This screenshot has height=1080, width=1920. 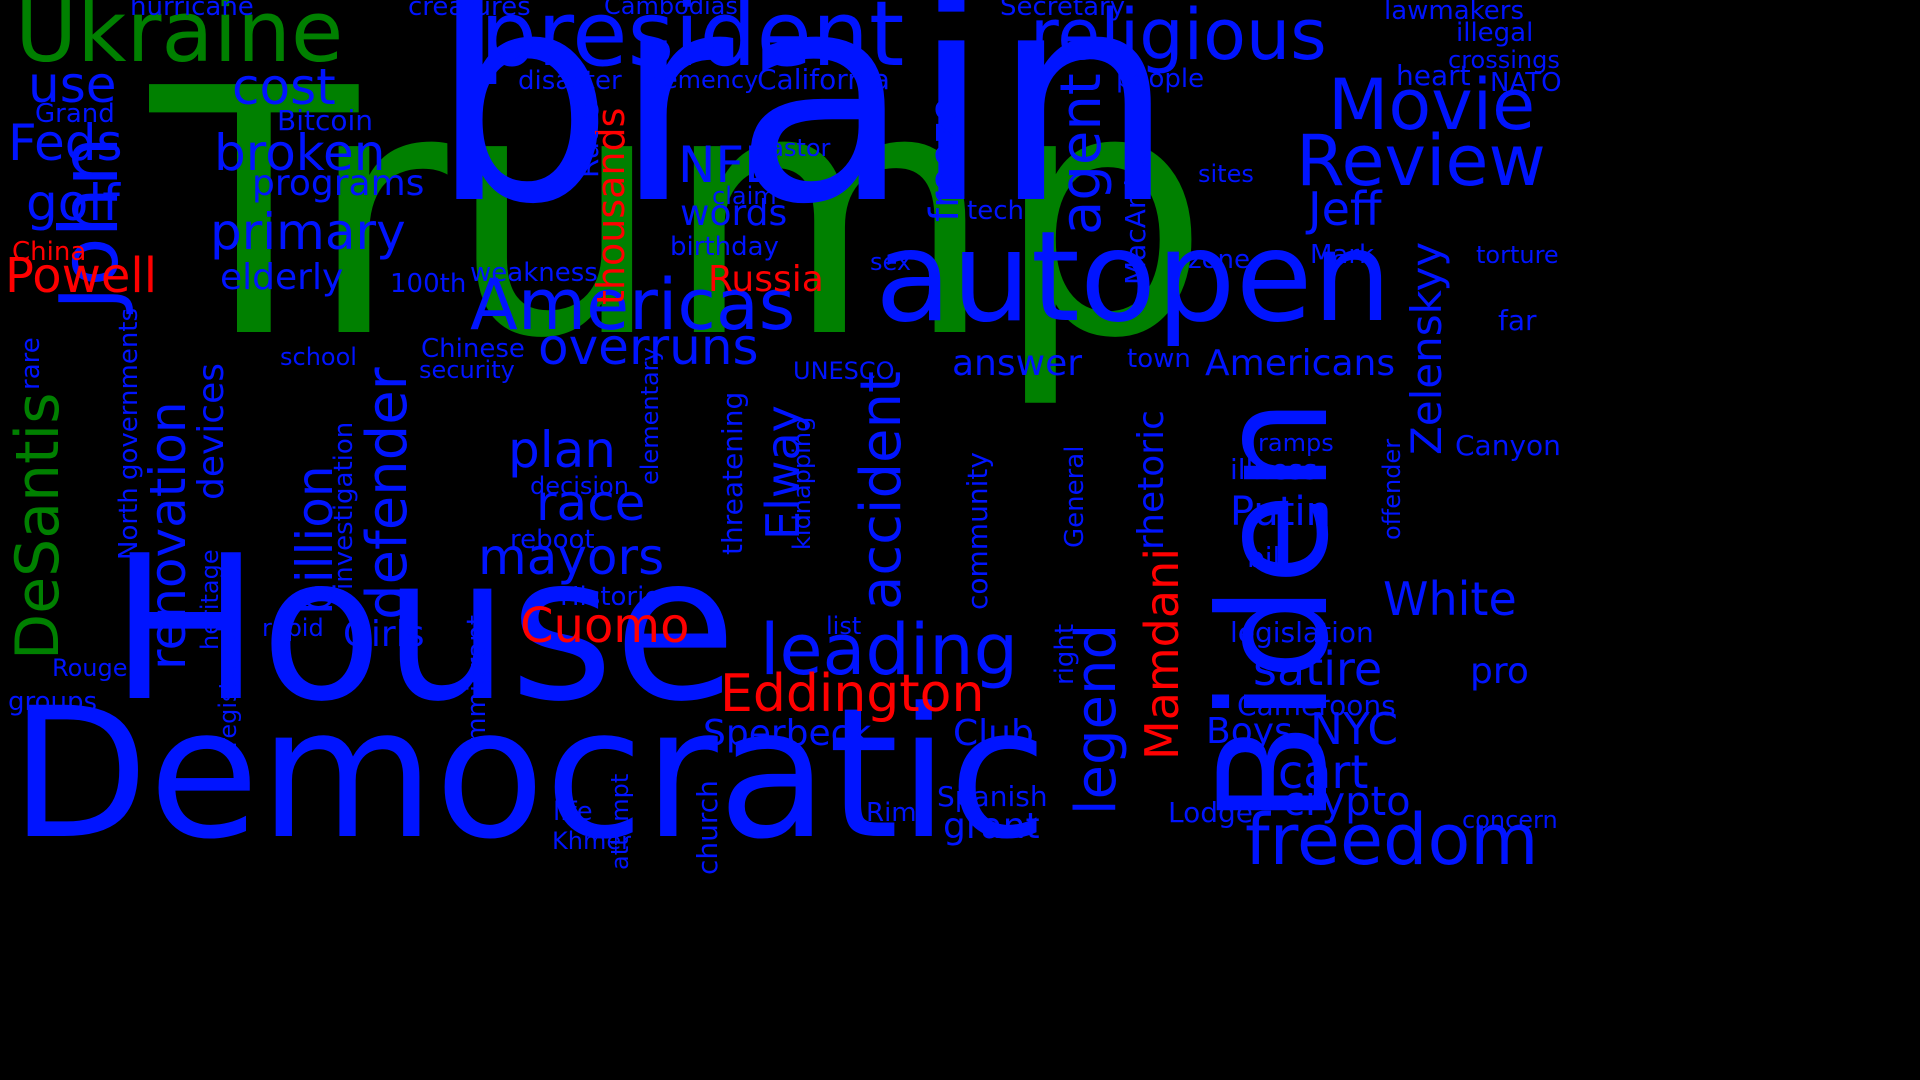 What do you see at coordinates (300, 153) in the screenshot?
I see `word-broken: broken` at bounding box center [300, 153].